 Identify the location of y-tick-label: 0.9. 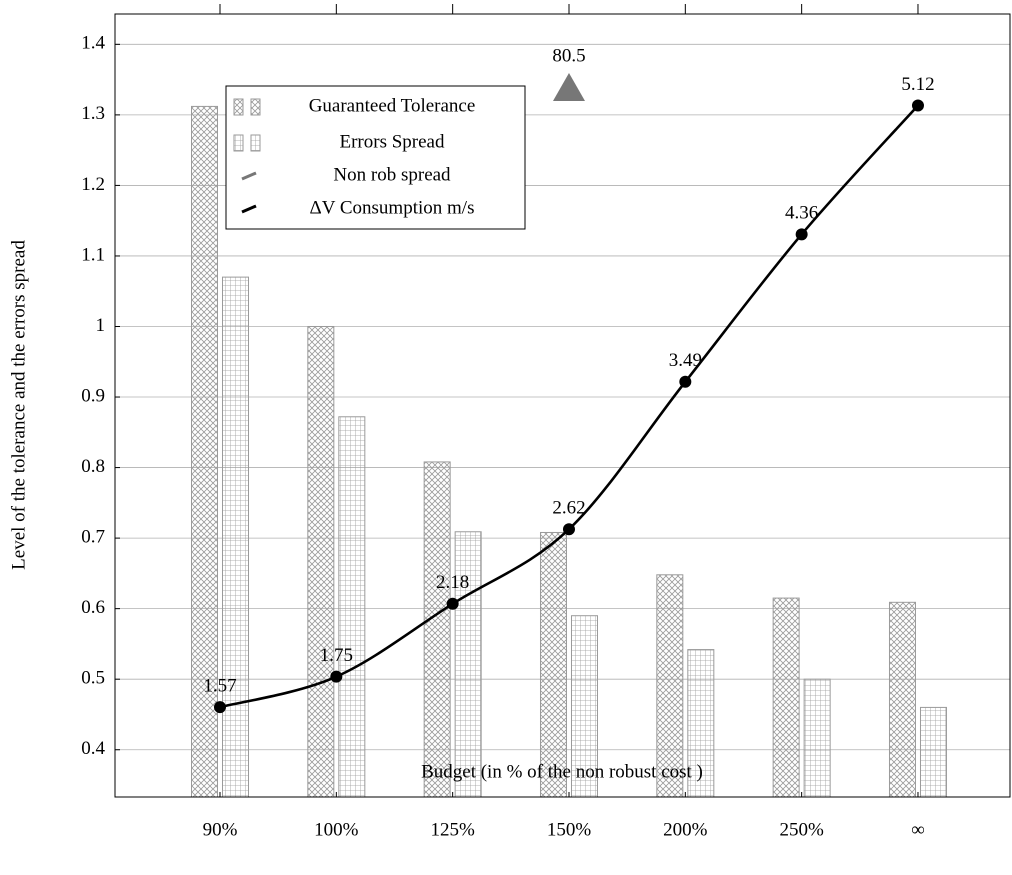
(93, 395).